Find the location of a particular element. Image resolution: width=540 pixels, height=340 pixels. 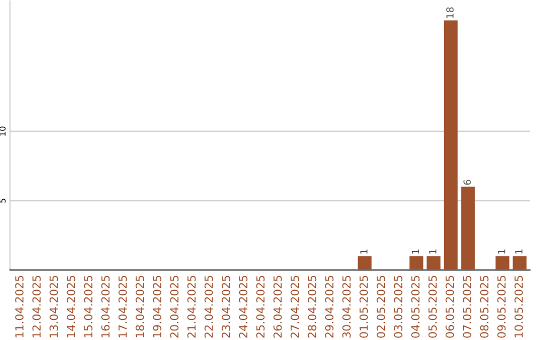

x-tick-label: 30.04.2025 is located at coordinates (346, 307).